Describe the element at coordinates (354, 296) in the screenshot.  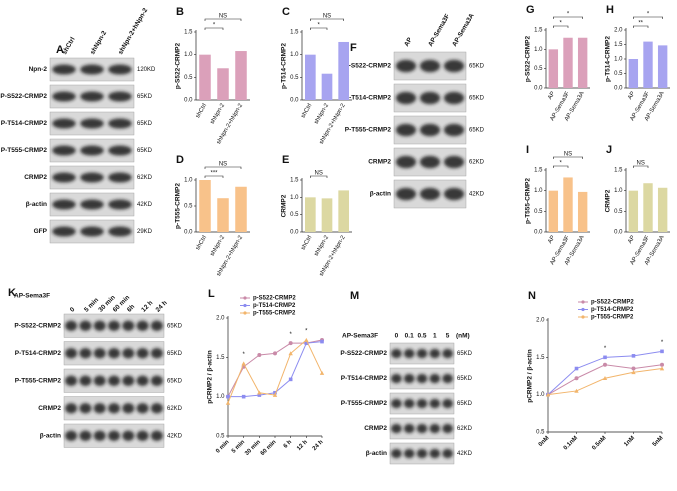
I see `panel-letter: M` at that location.